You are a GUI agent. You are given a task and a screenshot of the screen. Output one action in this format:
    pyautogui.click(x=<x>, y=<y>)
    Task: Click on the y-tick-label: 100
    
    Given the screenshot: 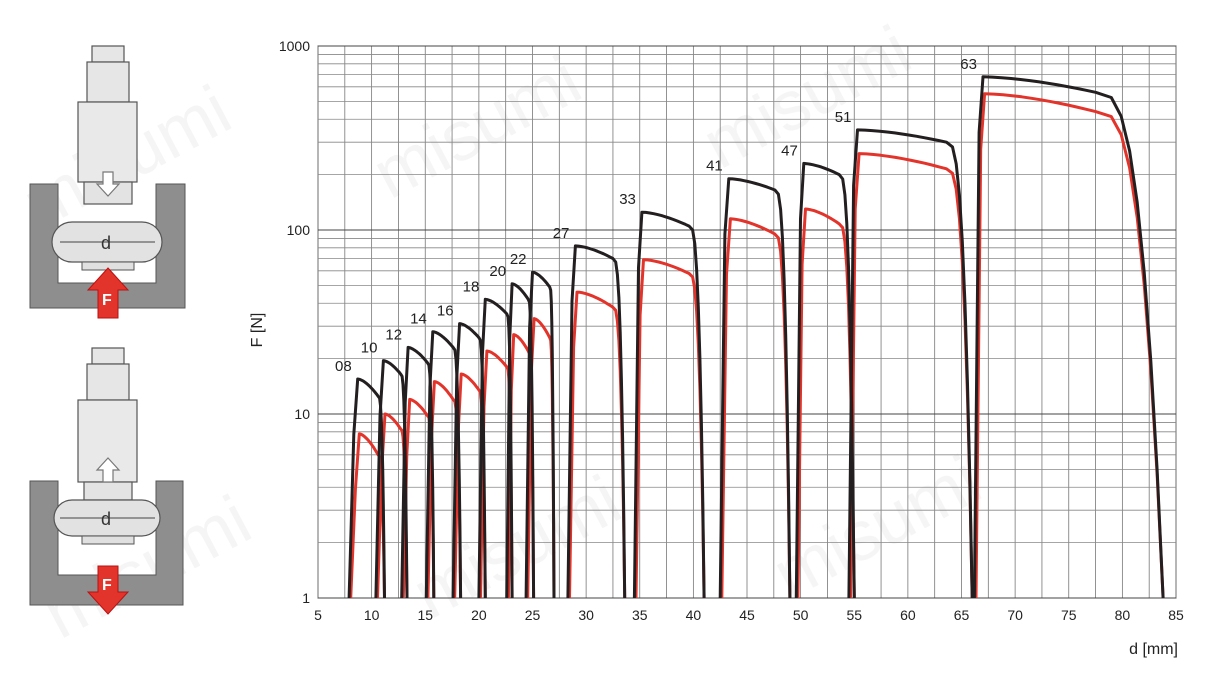 What is the action you would take?
    pyautogui.click(x=299, y=230)
    